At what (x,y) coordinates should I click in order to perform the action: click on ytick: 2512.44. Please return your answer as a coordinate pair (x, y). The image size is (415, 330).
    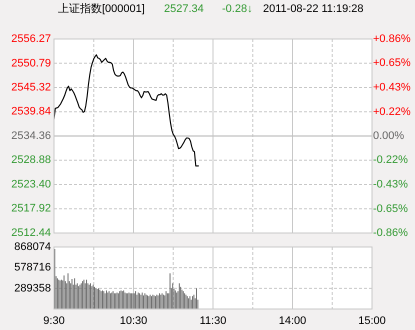
    Looking at the image, I should click on (31, 233).